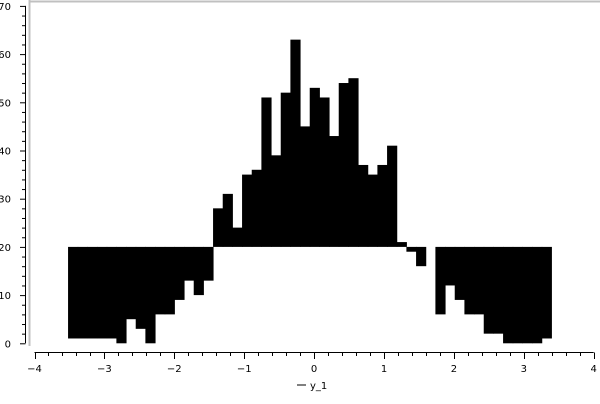 Image resolution: width=600 pixels, height=404 pixels. What do you see at coordinates (318, 386) in the screenshot?
I see `x-axis-label: y_1` at bounding box center [318, 386].